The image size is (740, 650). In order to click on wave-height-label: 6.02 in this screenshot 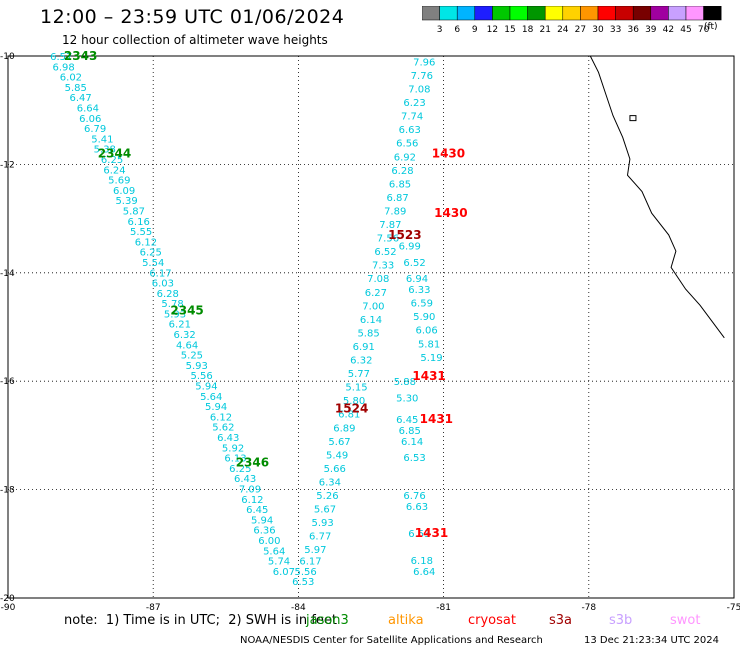, I will do `click(71, 78)`.